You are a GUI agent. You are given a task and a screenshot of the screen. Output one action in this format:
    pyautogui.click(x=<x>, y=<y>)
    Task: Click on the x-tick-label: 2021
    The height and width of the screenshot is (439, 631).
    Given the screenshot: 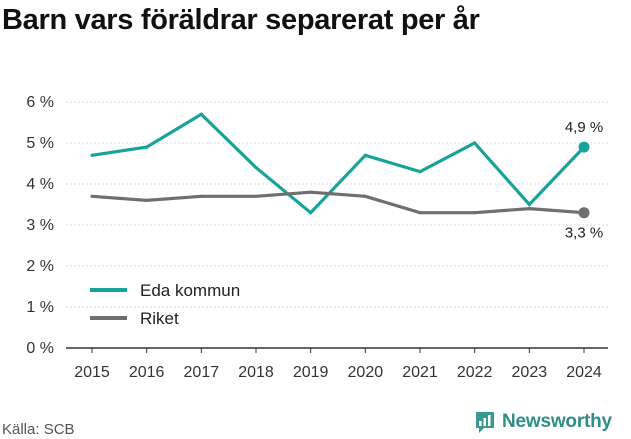 What is the action you would take?
    pyautogui.click(x=420, y=372)
    